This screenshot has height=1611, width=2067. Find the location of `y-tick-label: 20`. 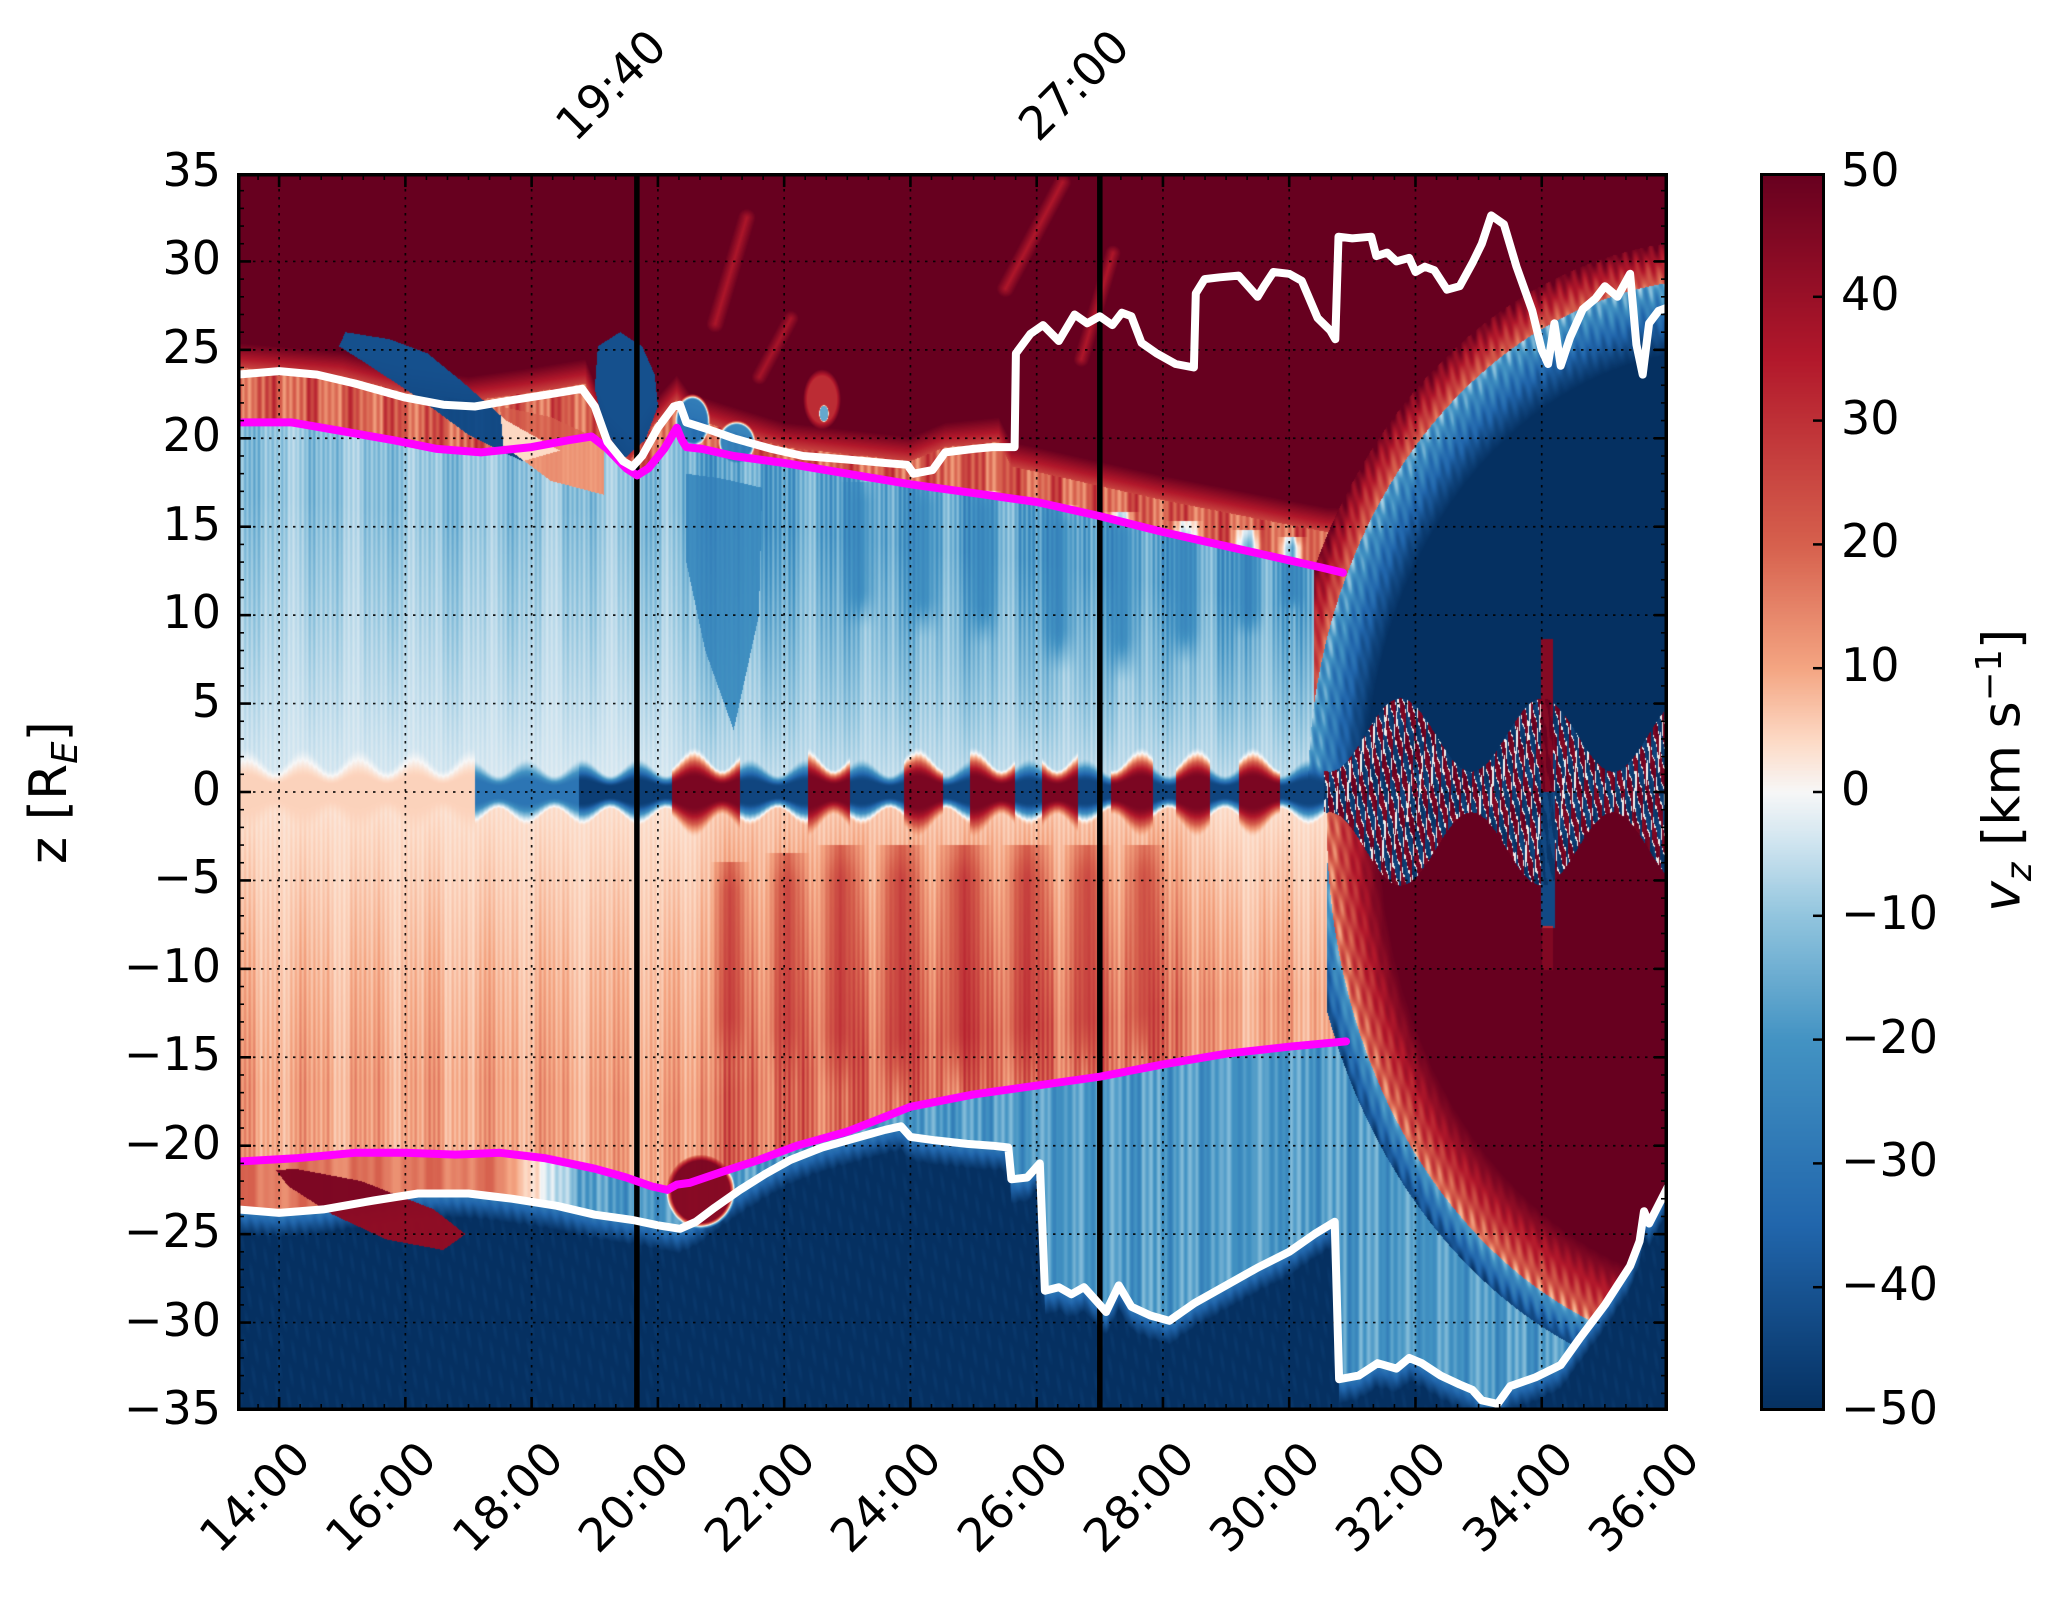

y-tick-label: 20 is located at coordinates (191, 435).